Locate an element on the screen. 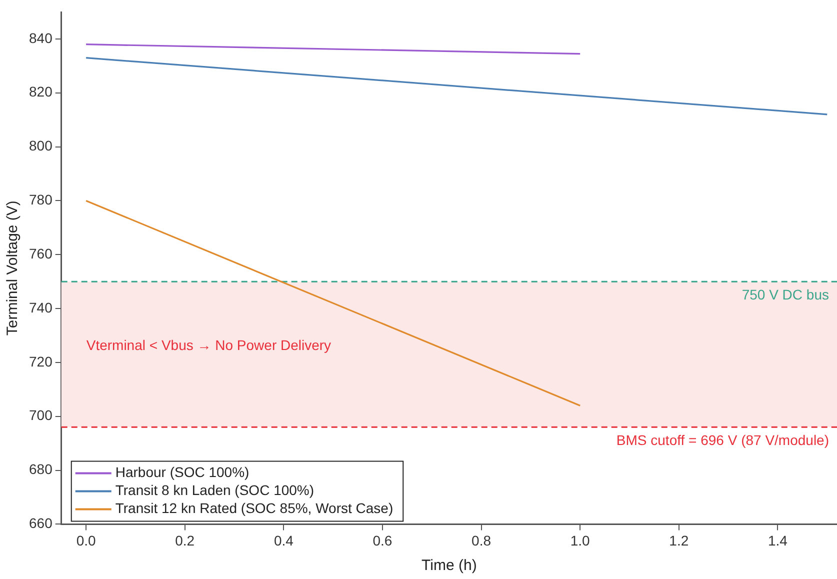 The width and height of the screenshot is (837, 579). x-tick-label: 1.2 is located at coordinates (679, 540).